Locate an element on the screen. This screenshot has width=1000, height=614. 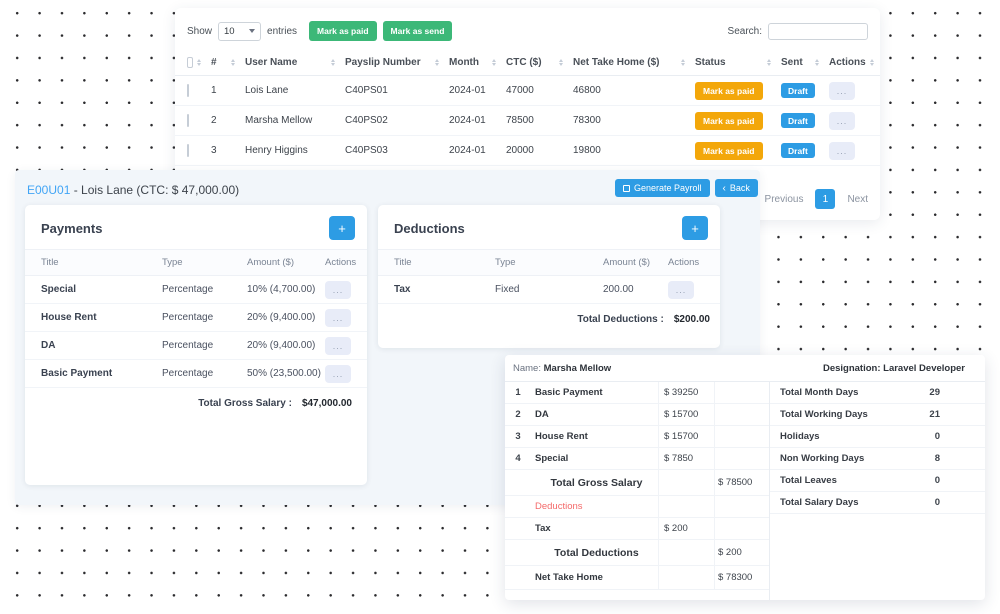
day-row: Total Month Days 29 is located at coordinates (877, 393).